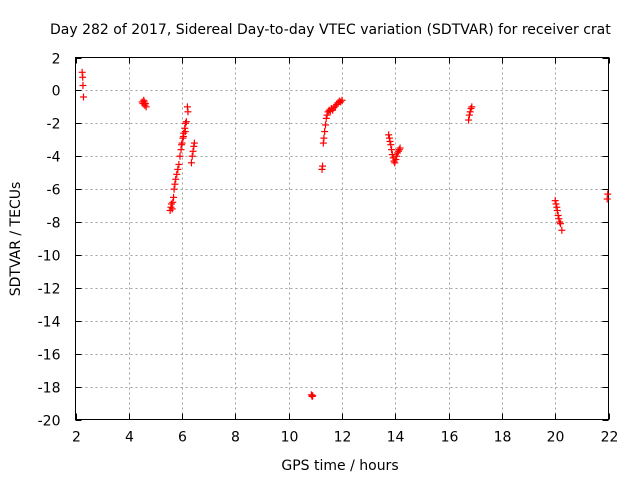 The width and height of the screenshot is (640, 480). Describe the element at coordinates (49, 241) in the screenshot. I see `y-tick-labels: 2 0 -2 -4 -6 -8 -10 -12 -14 -16 -18 -20` at that location.